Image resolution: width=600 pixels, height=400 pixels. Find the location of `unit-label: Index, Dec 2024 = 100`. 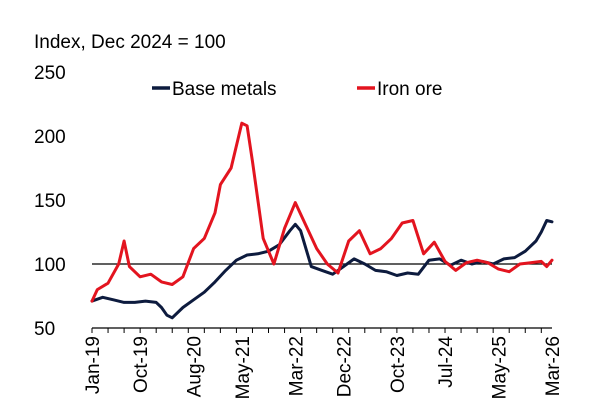

unit-label: Index, Dec 2024 = 100 is located at coordinates (130, 42).